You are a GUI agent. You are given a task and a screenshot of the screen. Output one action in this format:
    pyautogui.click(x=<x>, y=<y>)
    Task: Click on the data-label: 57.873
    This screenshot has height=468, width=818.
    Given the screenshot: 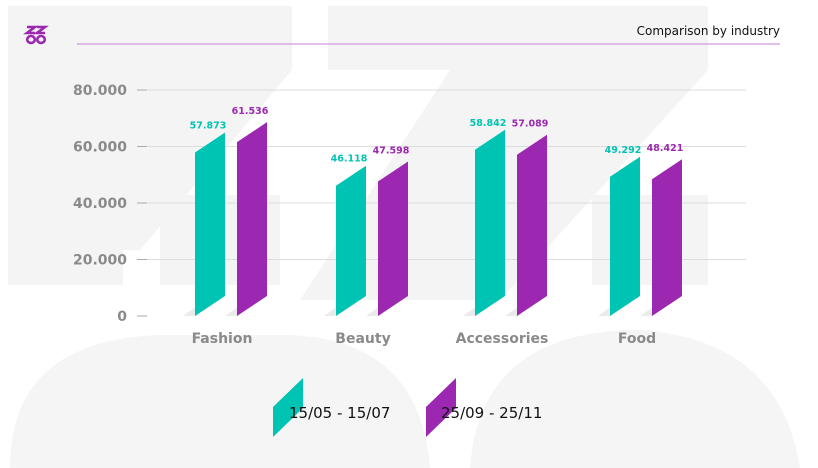 What is the action you would take?
    pyautogui.click(x=208, y=126)
    